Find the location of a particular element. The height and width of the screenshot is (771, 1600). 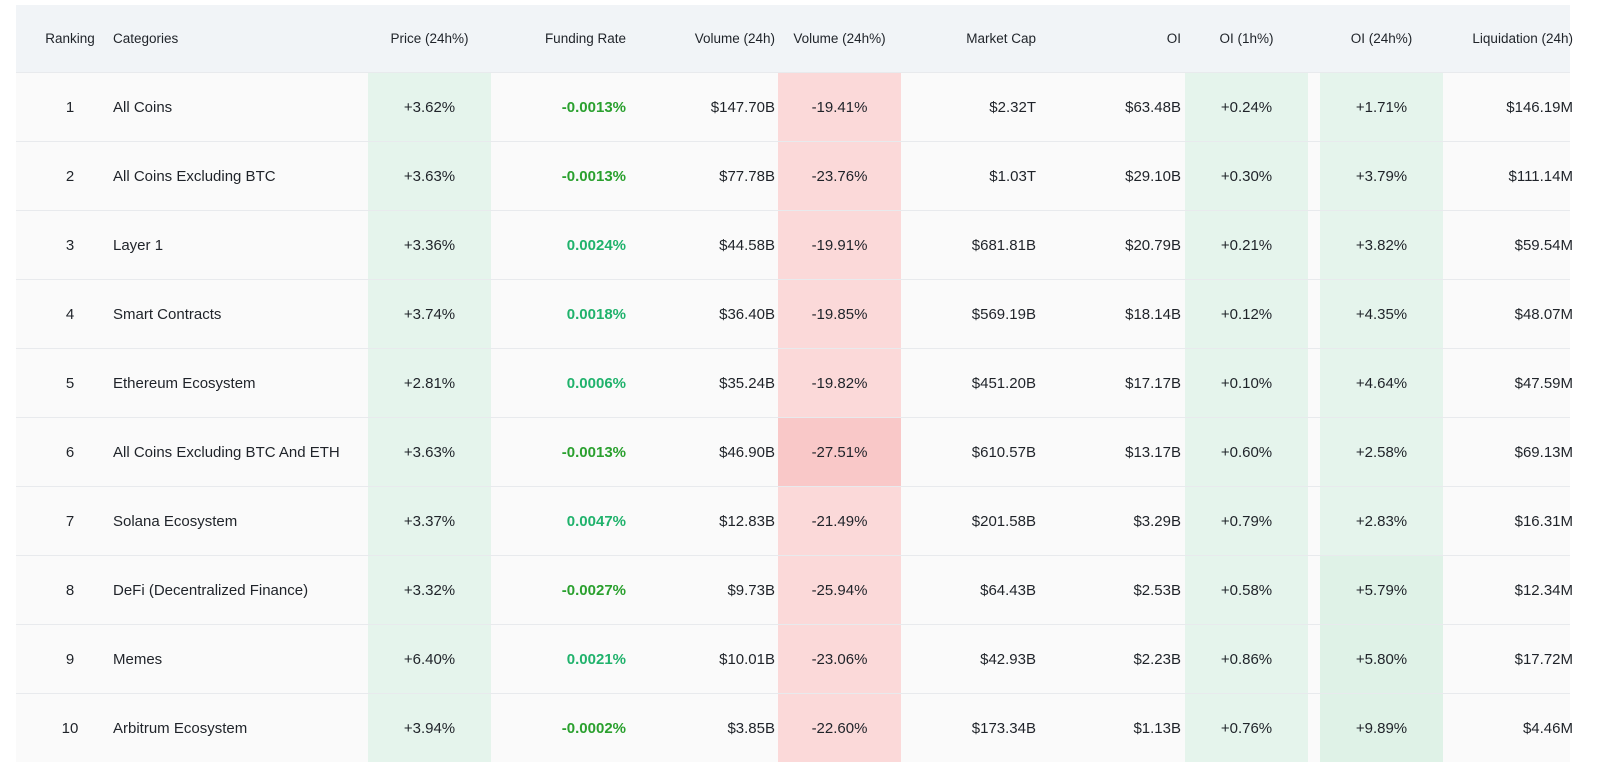

liquidation-cell: $16.31M is located at coordinates (1543, 521).